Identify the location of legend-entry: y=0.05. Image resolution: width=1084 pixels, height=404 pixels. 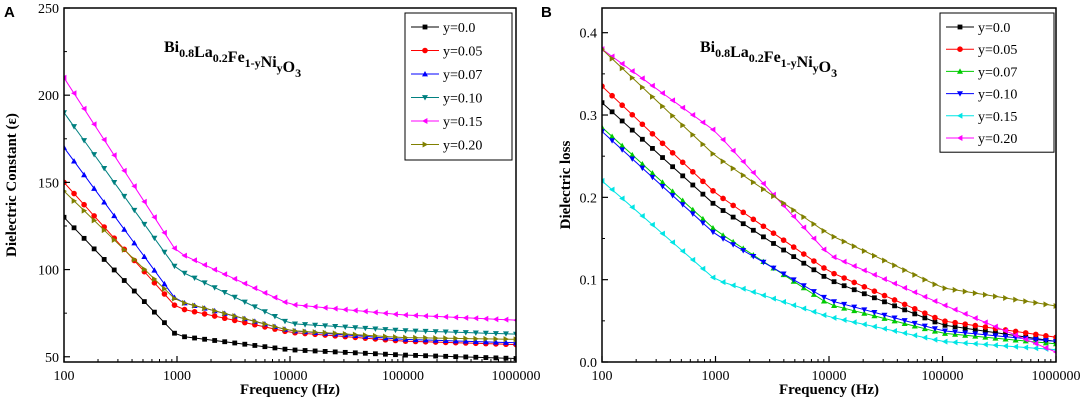
(981, 50).